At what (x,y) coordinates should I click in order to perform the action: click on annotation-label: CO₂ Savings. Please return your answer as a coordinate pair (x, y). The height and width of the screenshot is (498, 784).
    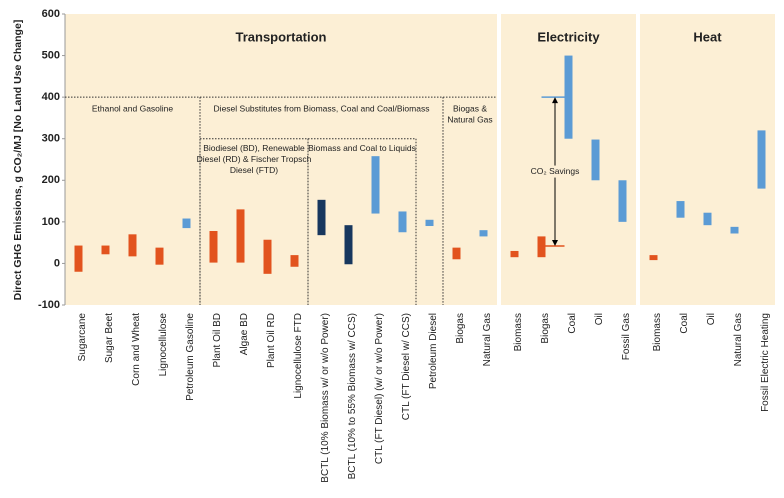
    Looking at the image, I should click on (555, 171).